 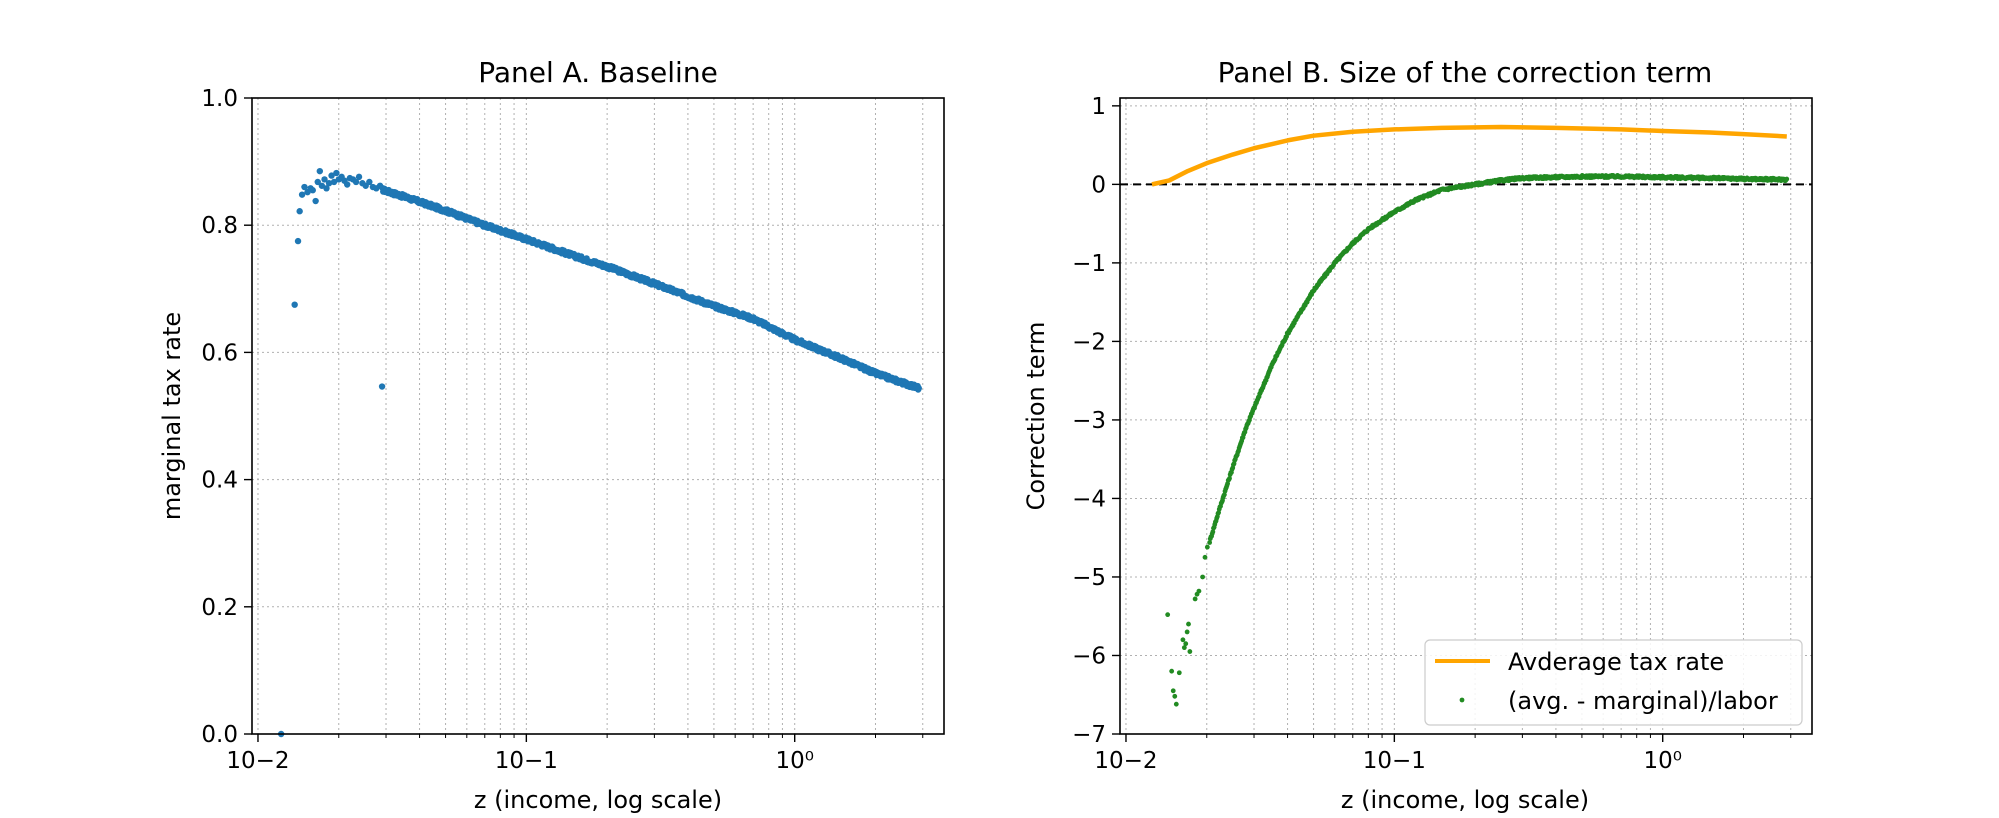 I want to click on panel-a-y-tick-label: 0.0, so click(x=219, y=735).